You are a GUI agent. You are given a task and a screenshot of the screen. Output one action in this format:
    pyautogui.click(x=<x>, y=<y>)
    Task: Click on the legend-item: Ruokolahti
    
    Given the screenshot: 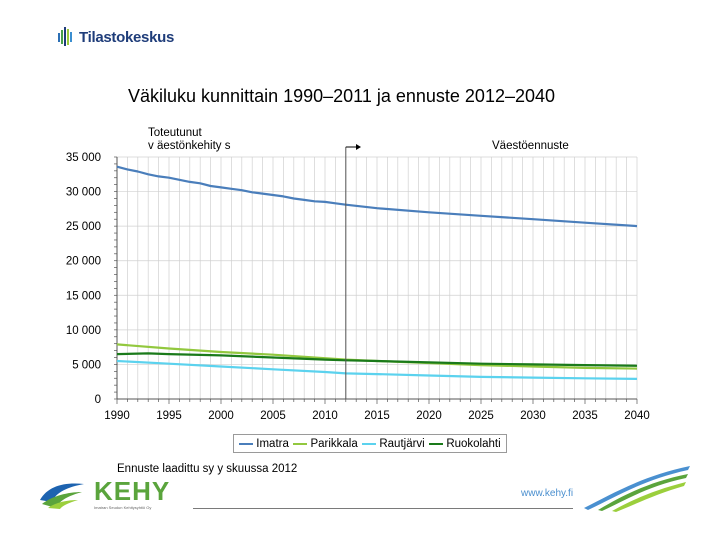 What is the action you would take?
    pyautogui.click(x=465, y=443)
    